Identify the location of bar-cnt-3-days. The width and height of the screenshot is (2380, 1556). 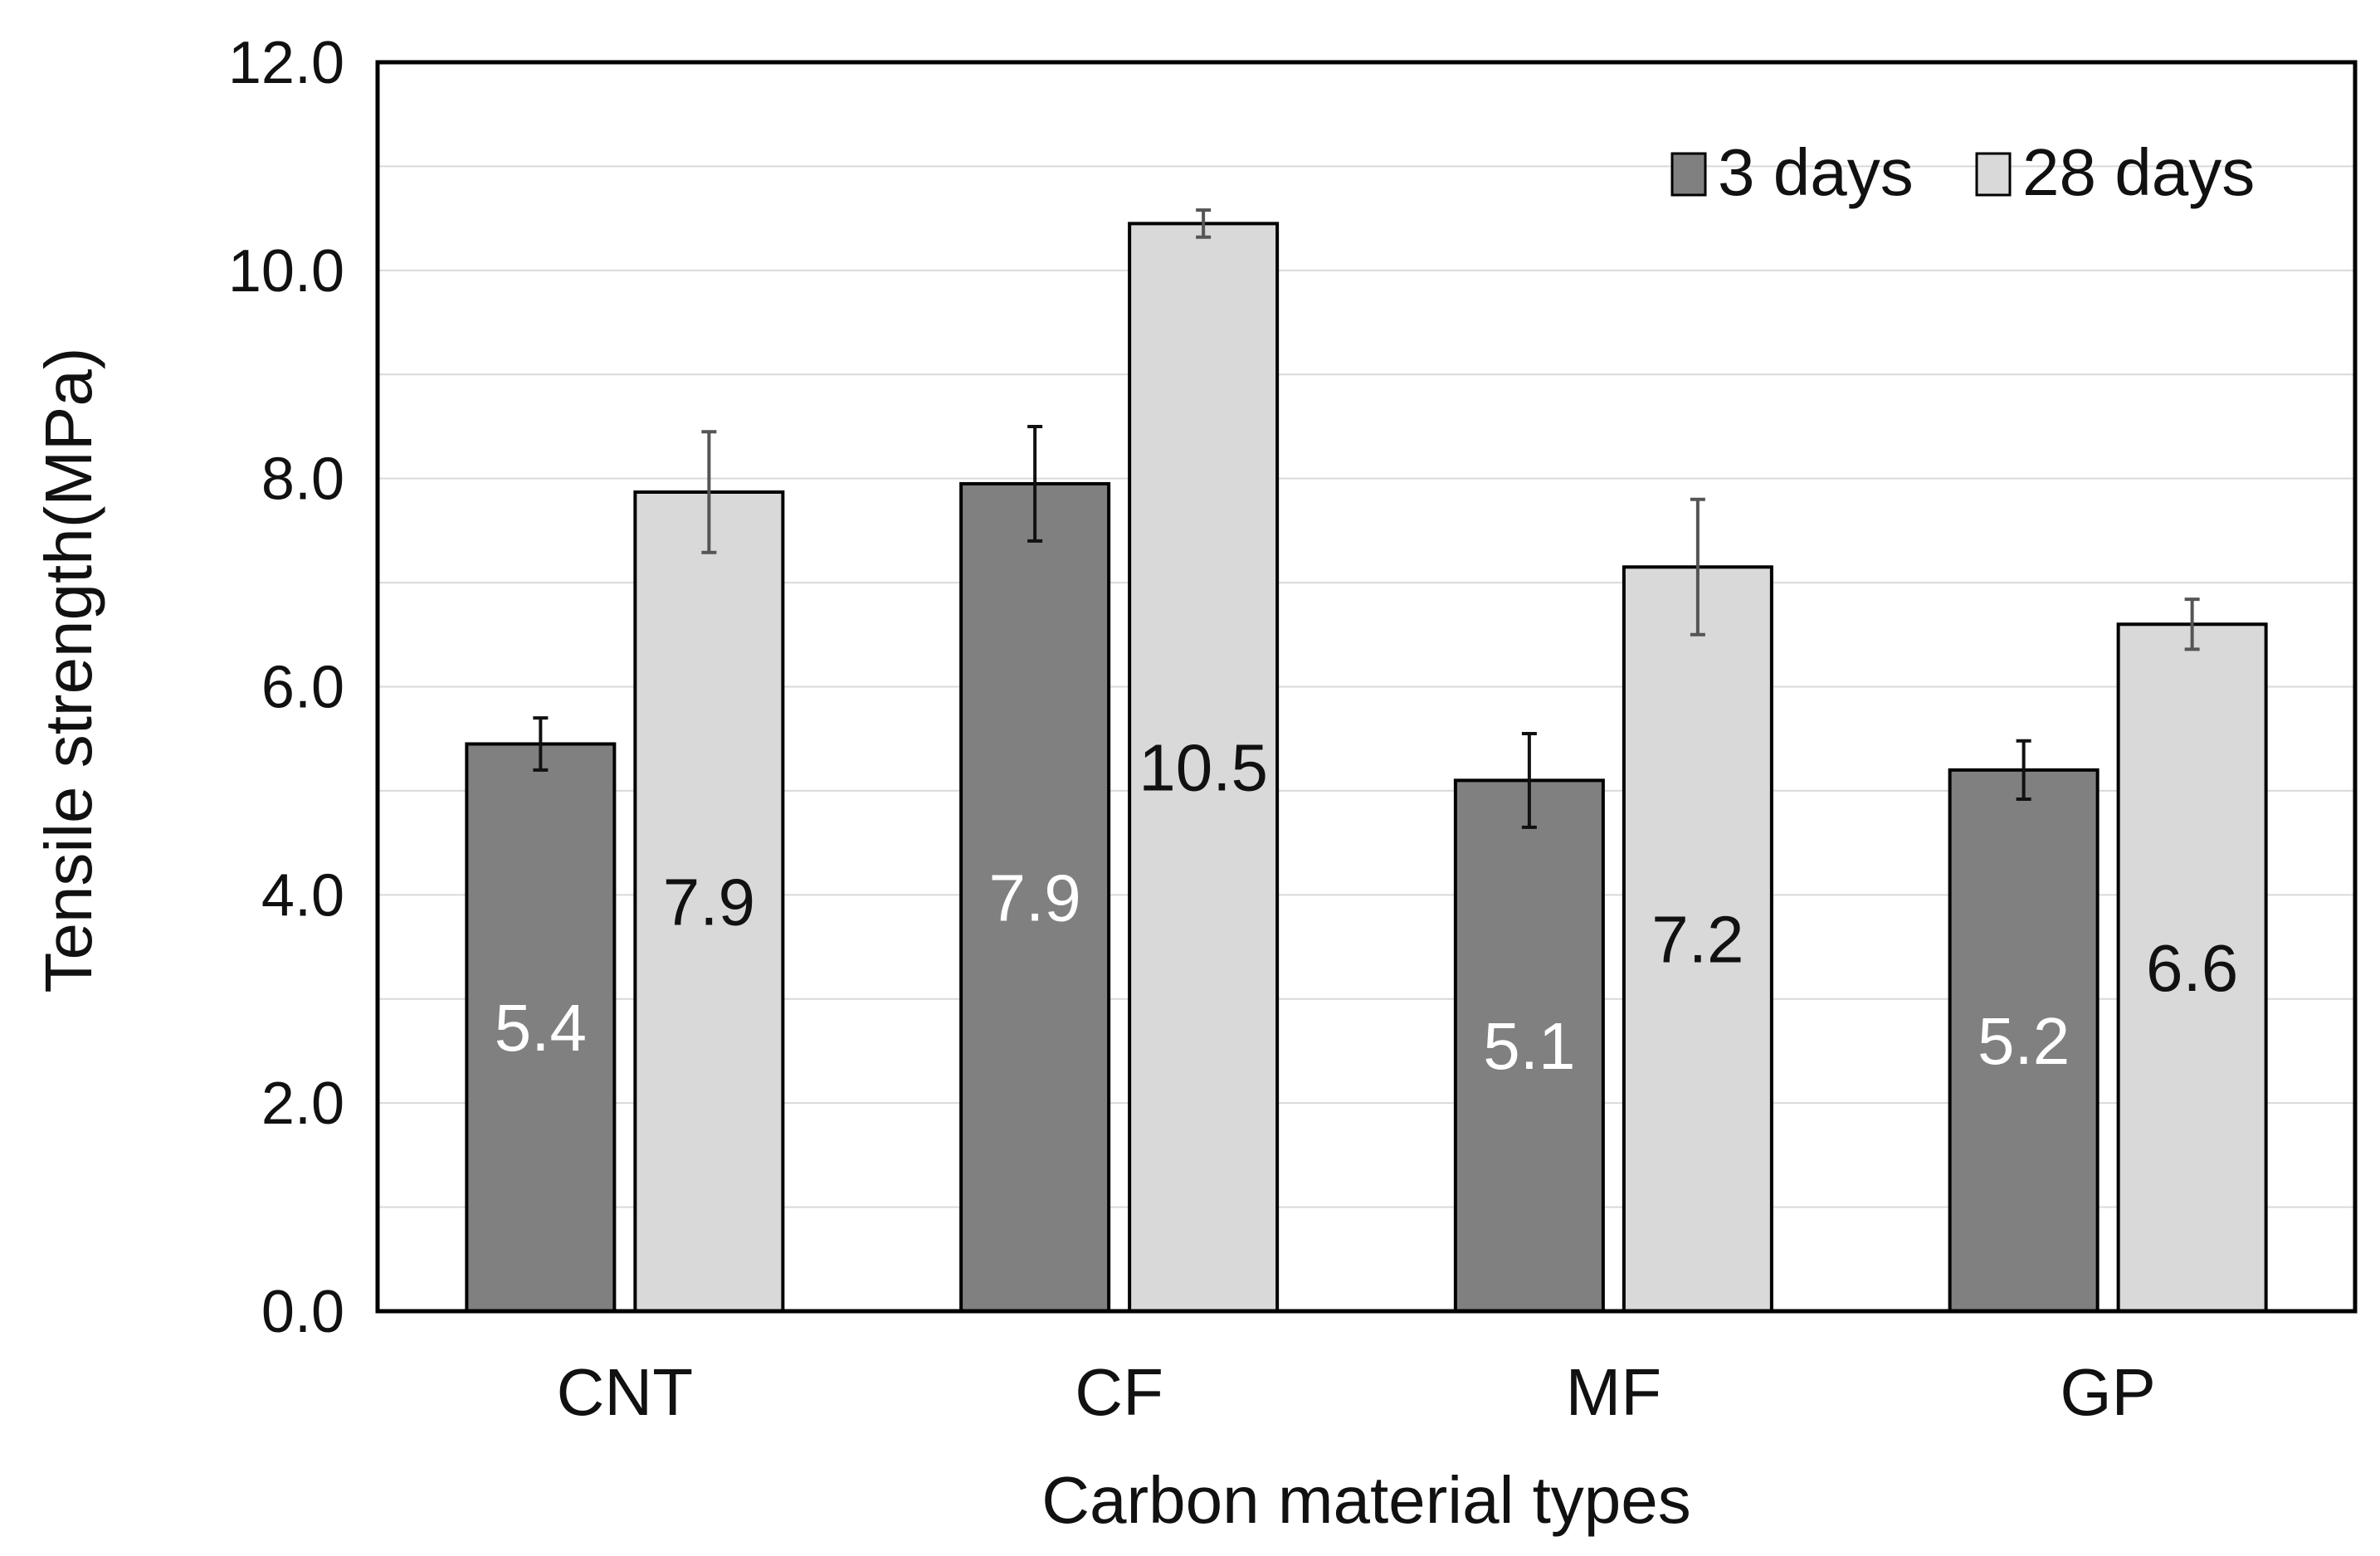
(541, 1027).